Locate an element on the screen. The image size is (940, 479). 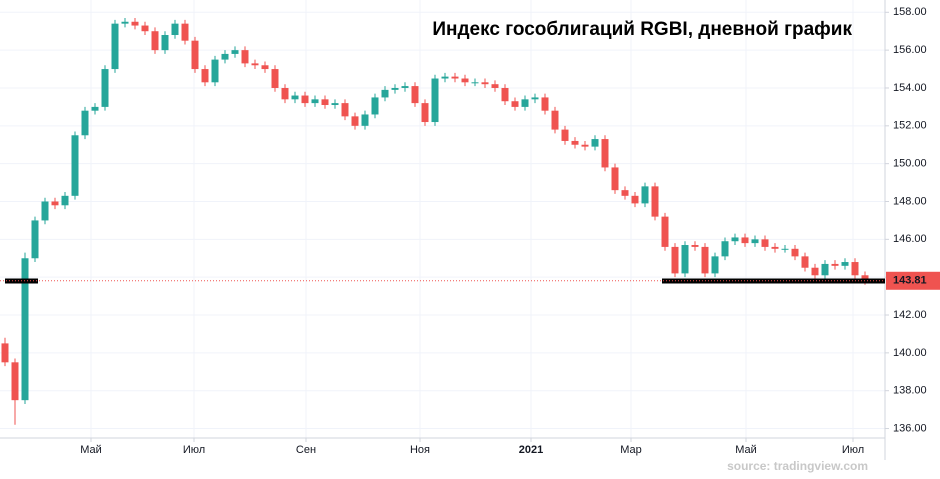
x-tick-label: Июл is located at coordinates (194, 450).